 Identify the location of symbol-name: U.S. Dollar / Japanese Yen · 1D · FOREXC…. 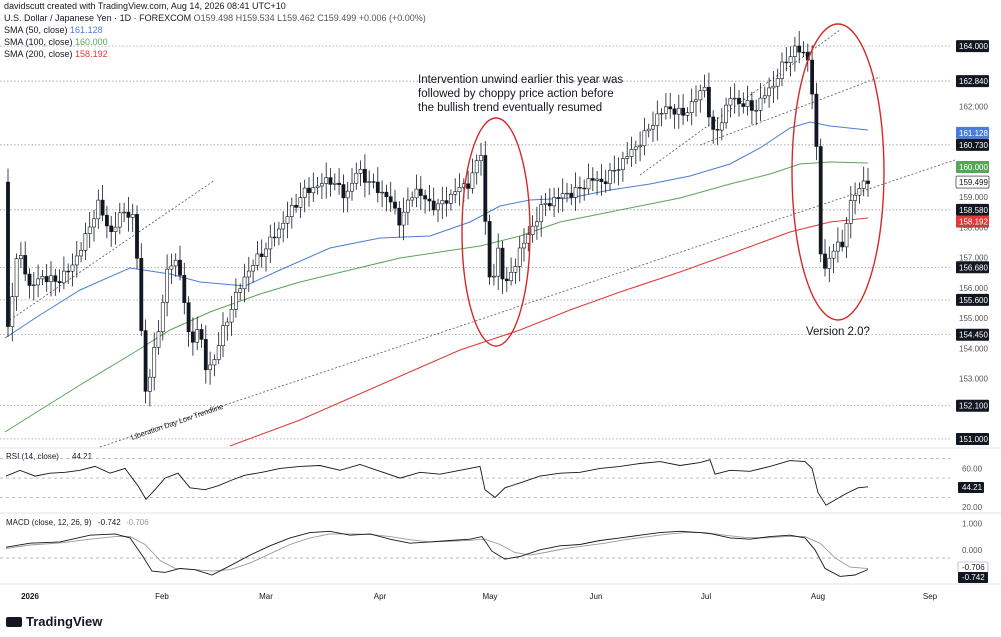
(98, 18).